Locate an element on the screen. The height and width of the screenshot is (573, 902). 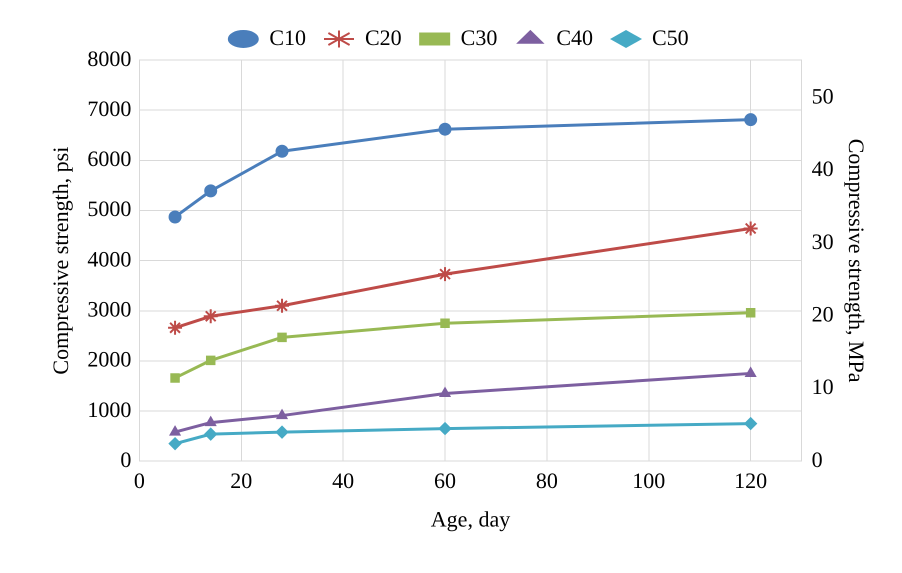
legend-label: C40 is located at coordinates (575, 37).